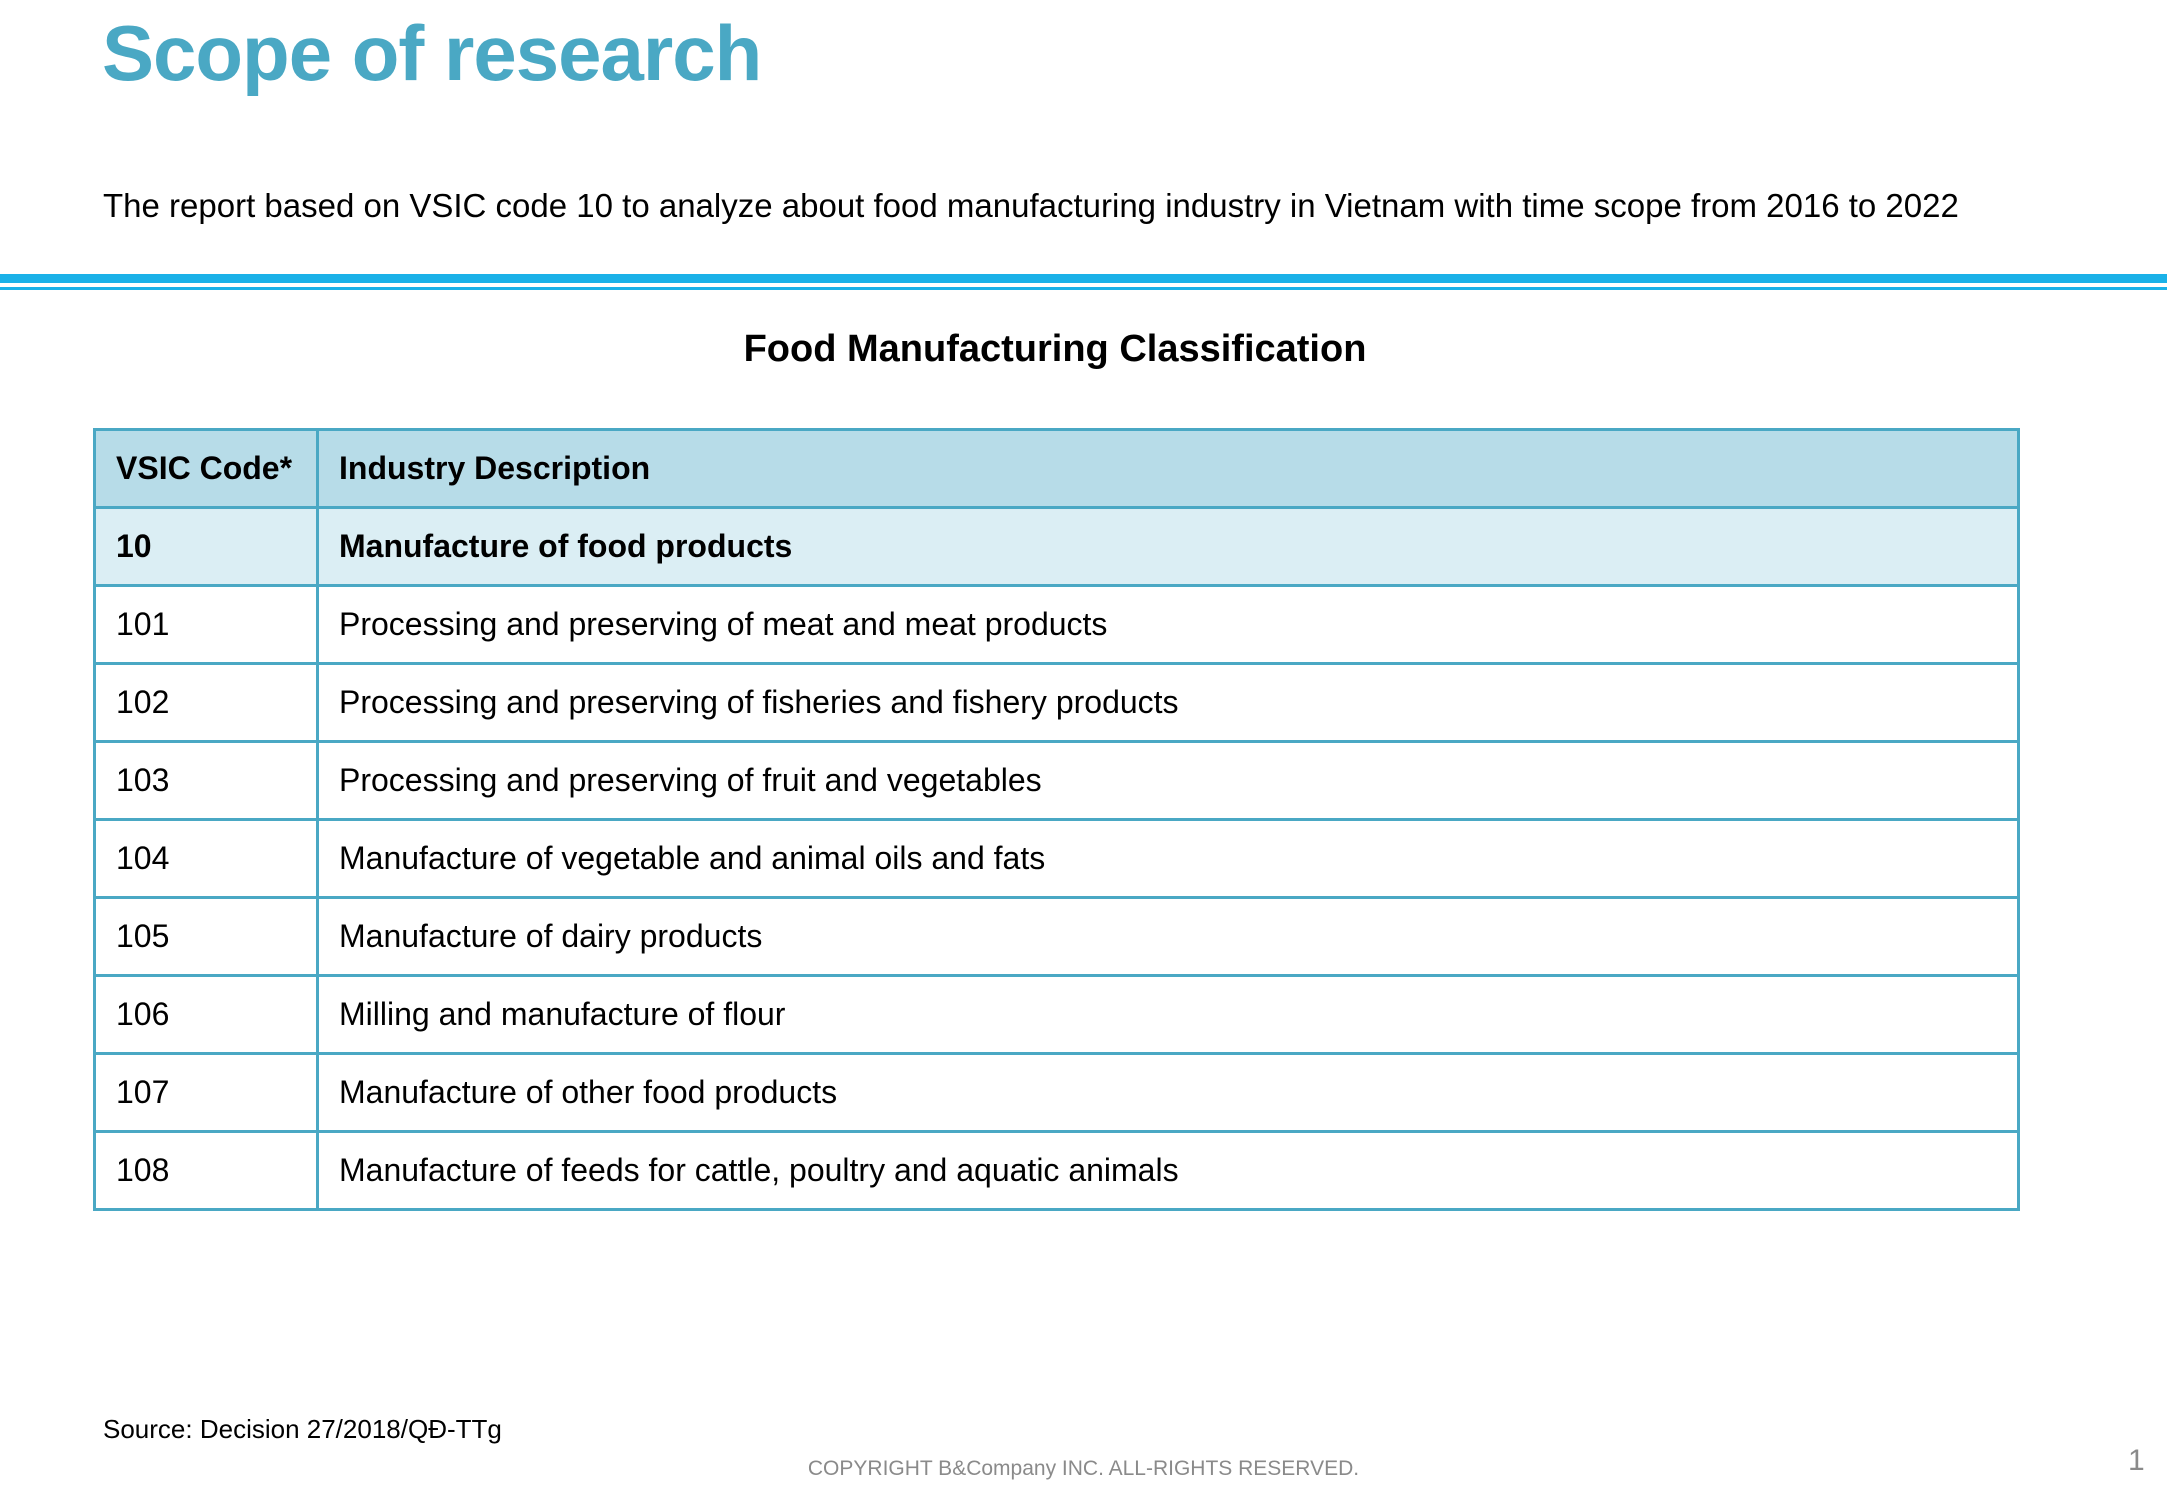 The height and width of the screenshot is (1500, 2167). What do you see at coordinates (1168, 1092) in the screenshot?
I see `description-cell: Manufacture of other food products` at bounding box center [1168, 1092].